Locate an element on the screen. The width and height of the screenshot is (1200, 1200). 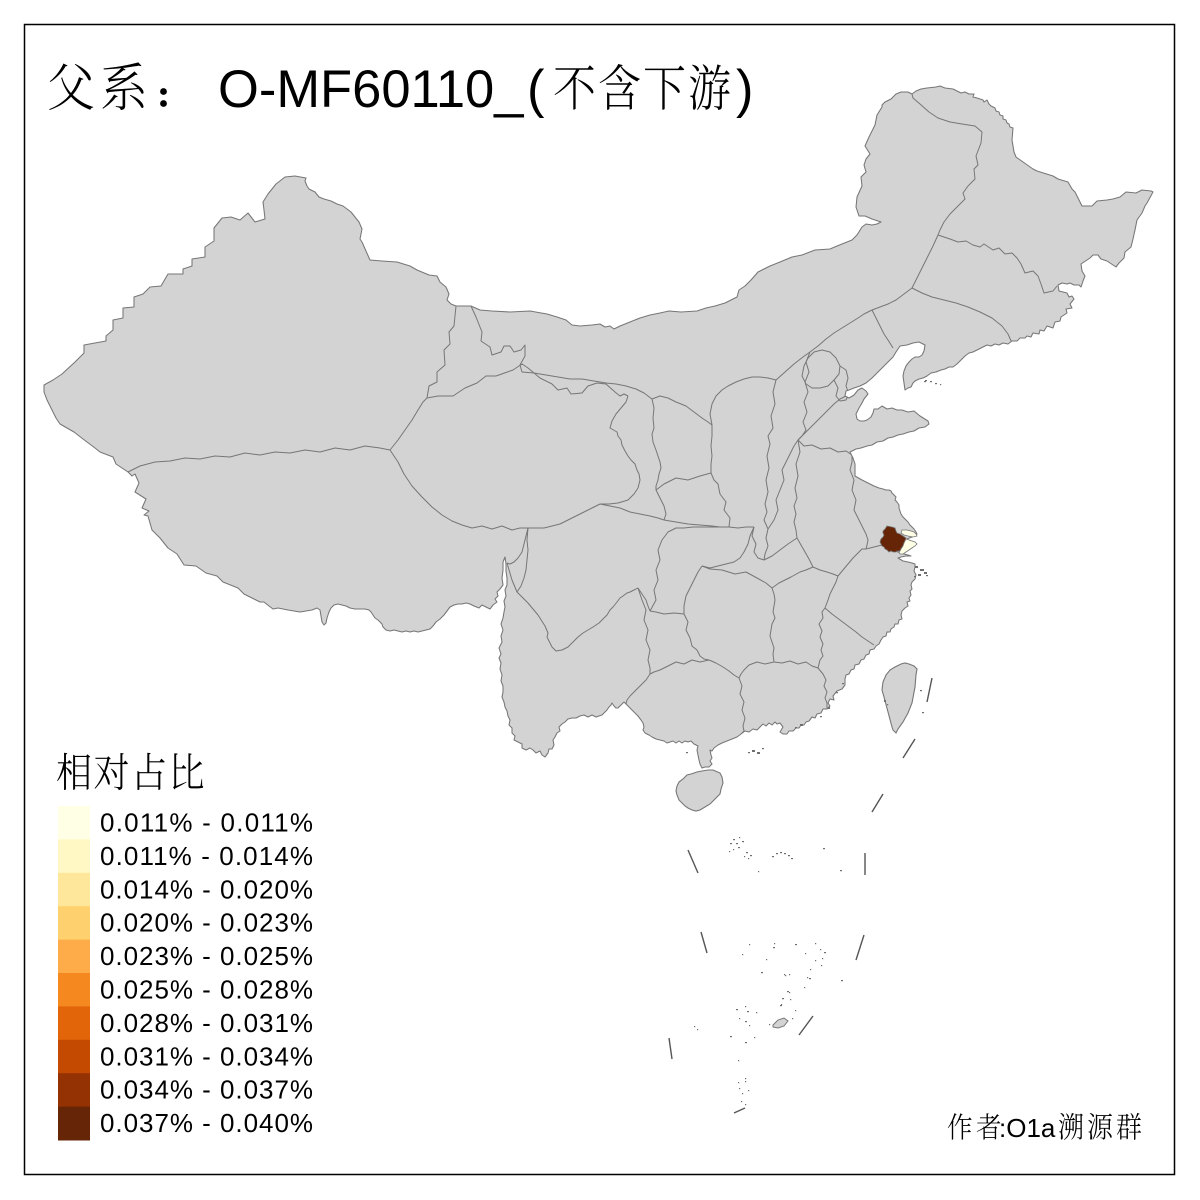
svg-text: 0.034% - 0.037% is located at coordinates (206, 1090).